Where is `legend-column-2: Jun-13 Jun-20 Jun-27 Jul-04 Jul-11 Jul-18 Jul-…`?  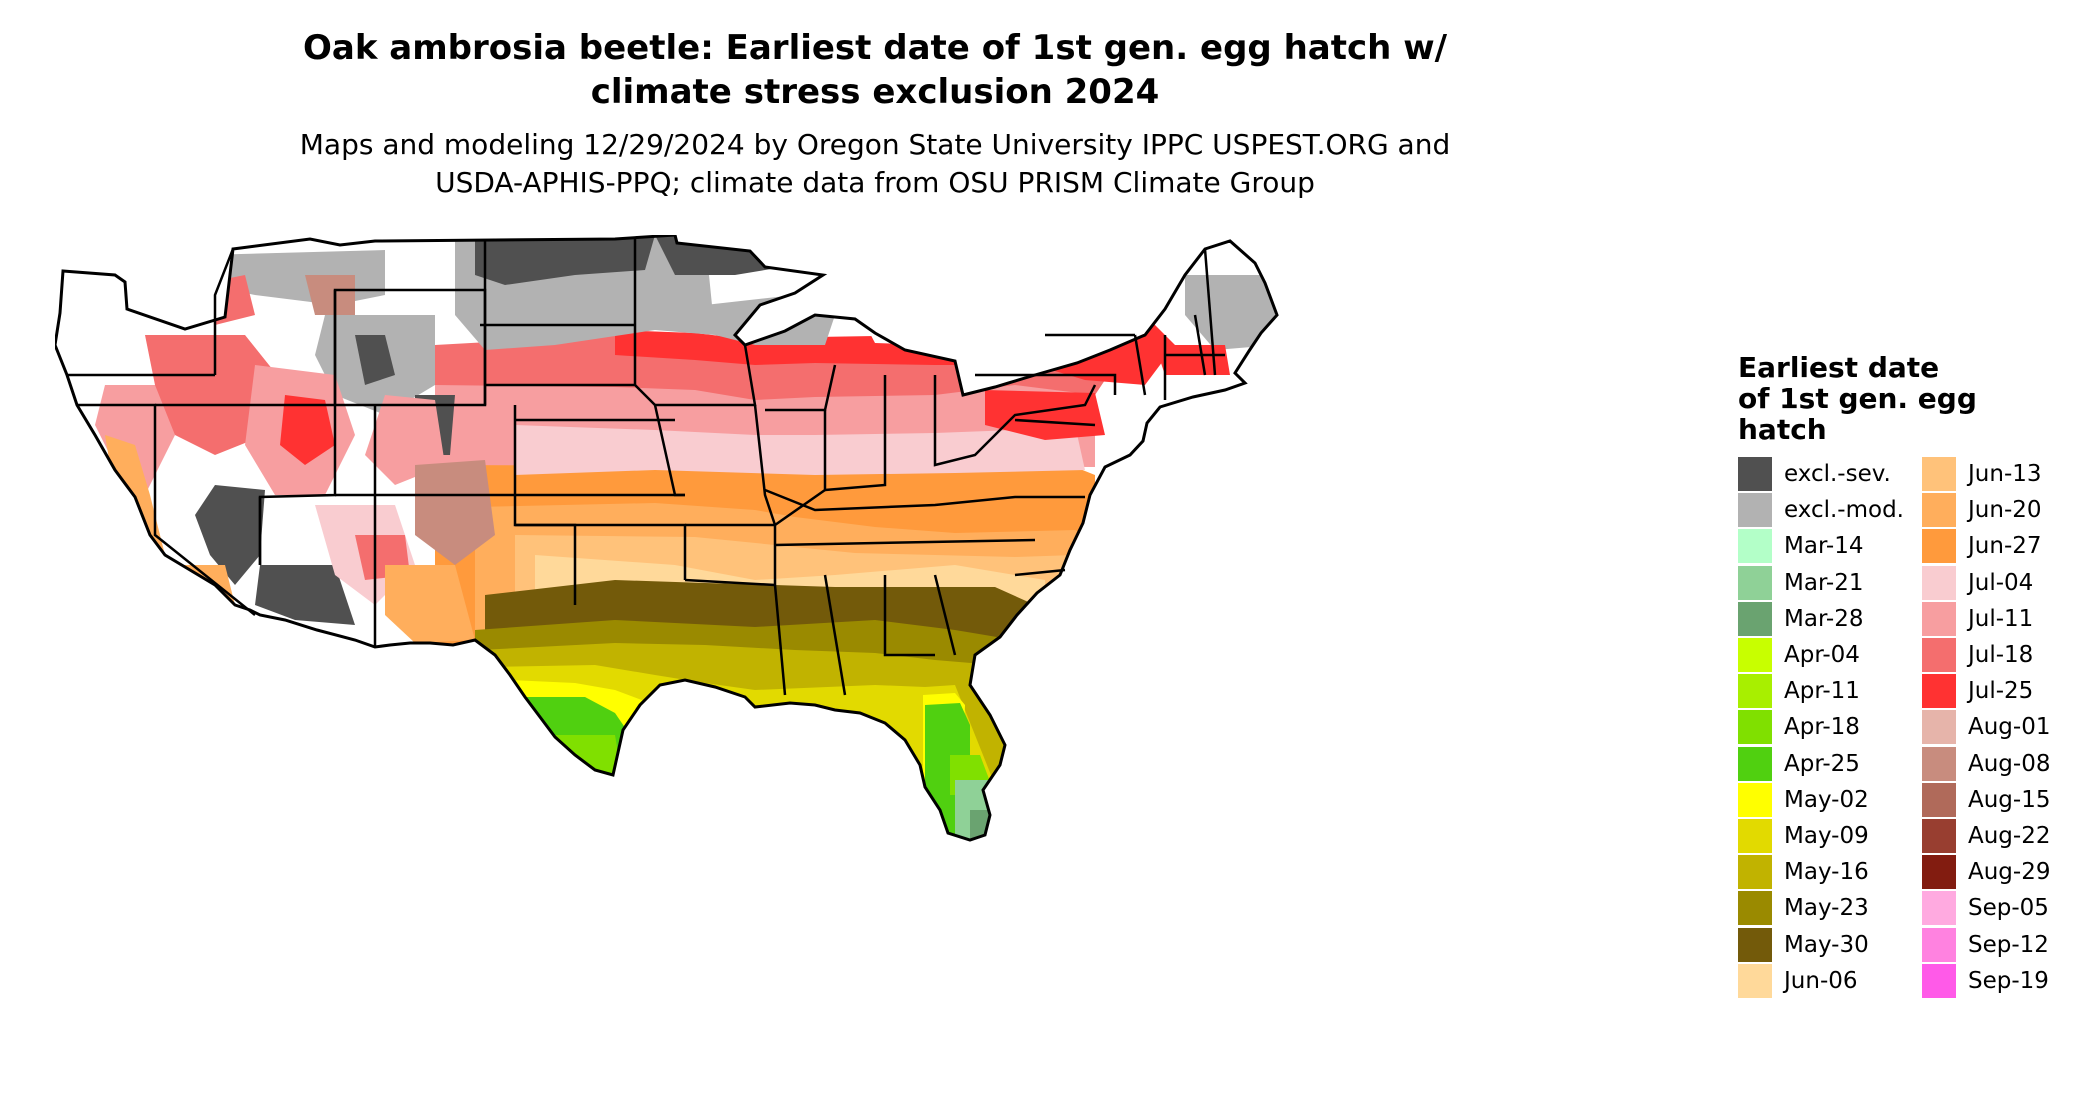 legend-column-2: Jun-13 Jun-20 Jun-27 Jul-04 Jul-11 Jul-18 Jul-… is located at coordinates (1986, 727).